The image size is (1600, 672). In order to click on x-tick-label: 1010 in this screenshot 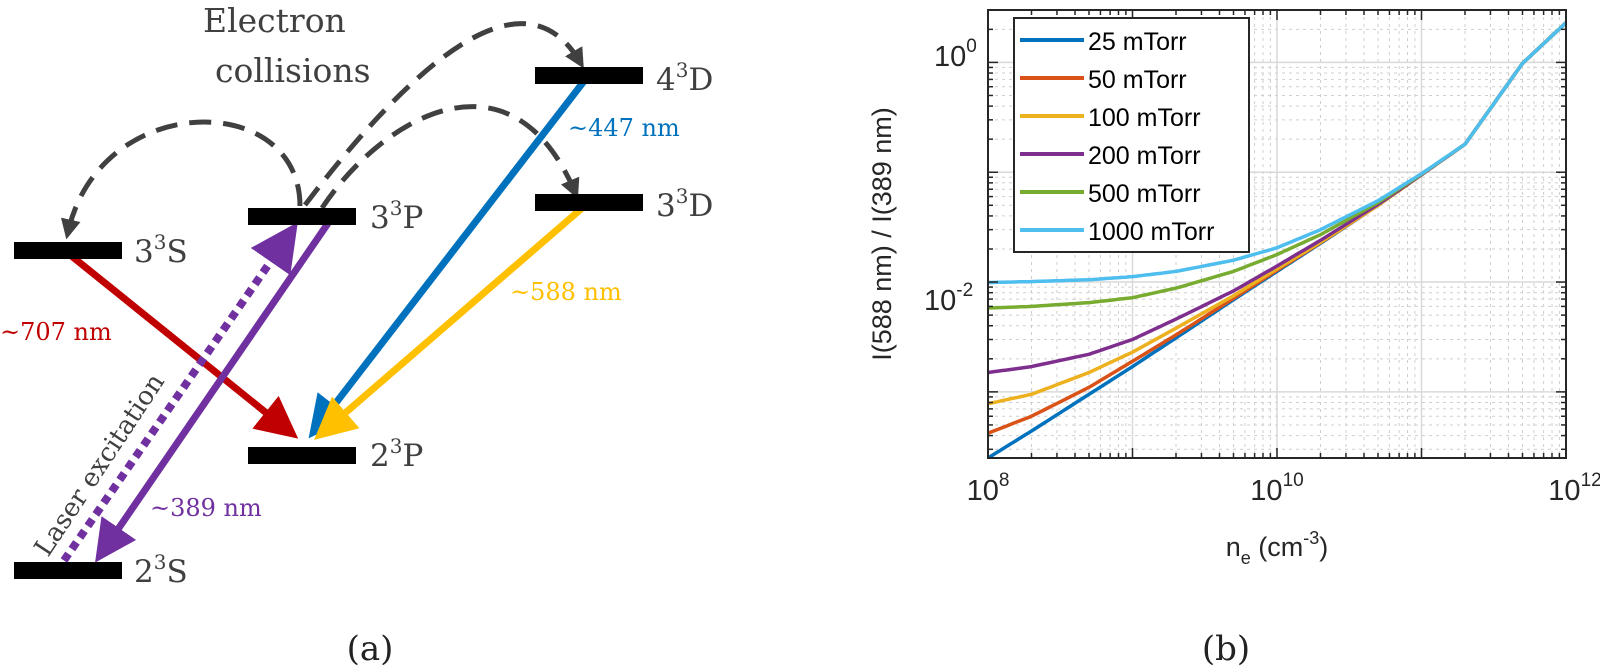, I will do `click(1276, 488)`.